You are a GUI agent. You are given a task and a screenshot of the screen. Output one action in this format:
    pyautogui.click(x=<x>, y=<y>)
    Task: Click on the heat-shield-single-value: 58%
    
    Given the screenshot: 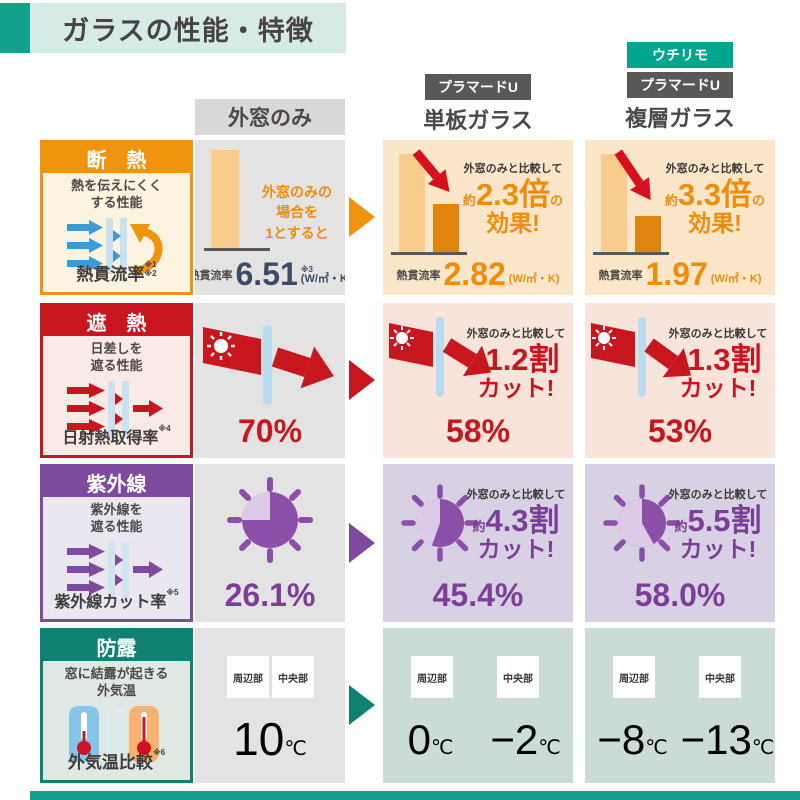 What is the action you would take?
    pyautogui.click(x=478, y=431)
    